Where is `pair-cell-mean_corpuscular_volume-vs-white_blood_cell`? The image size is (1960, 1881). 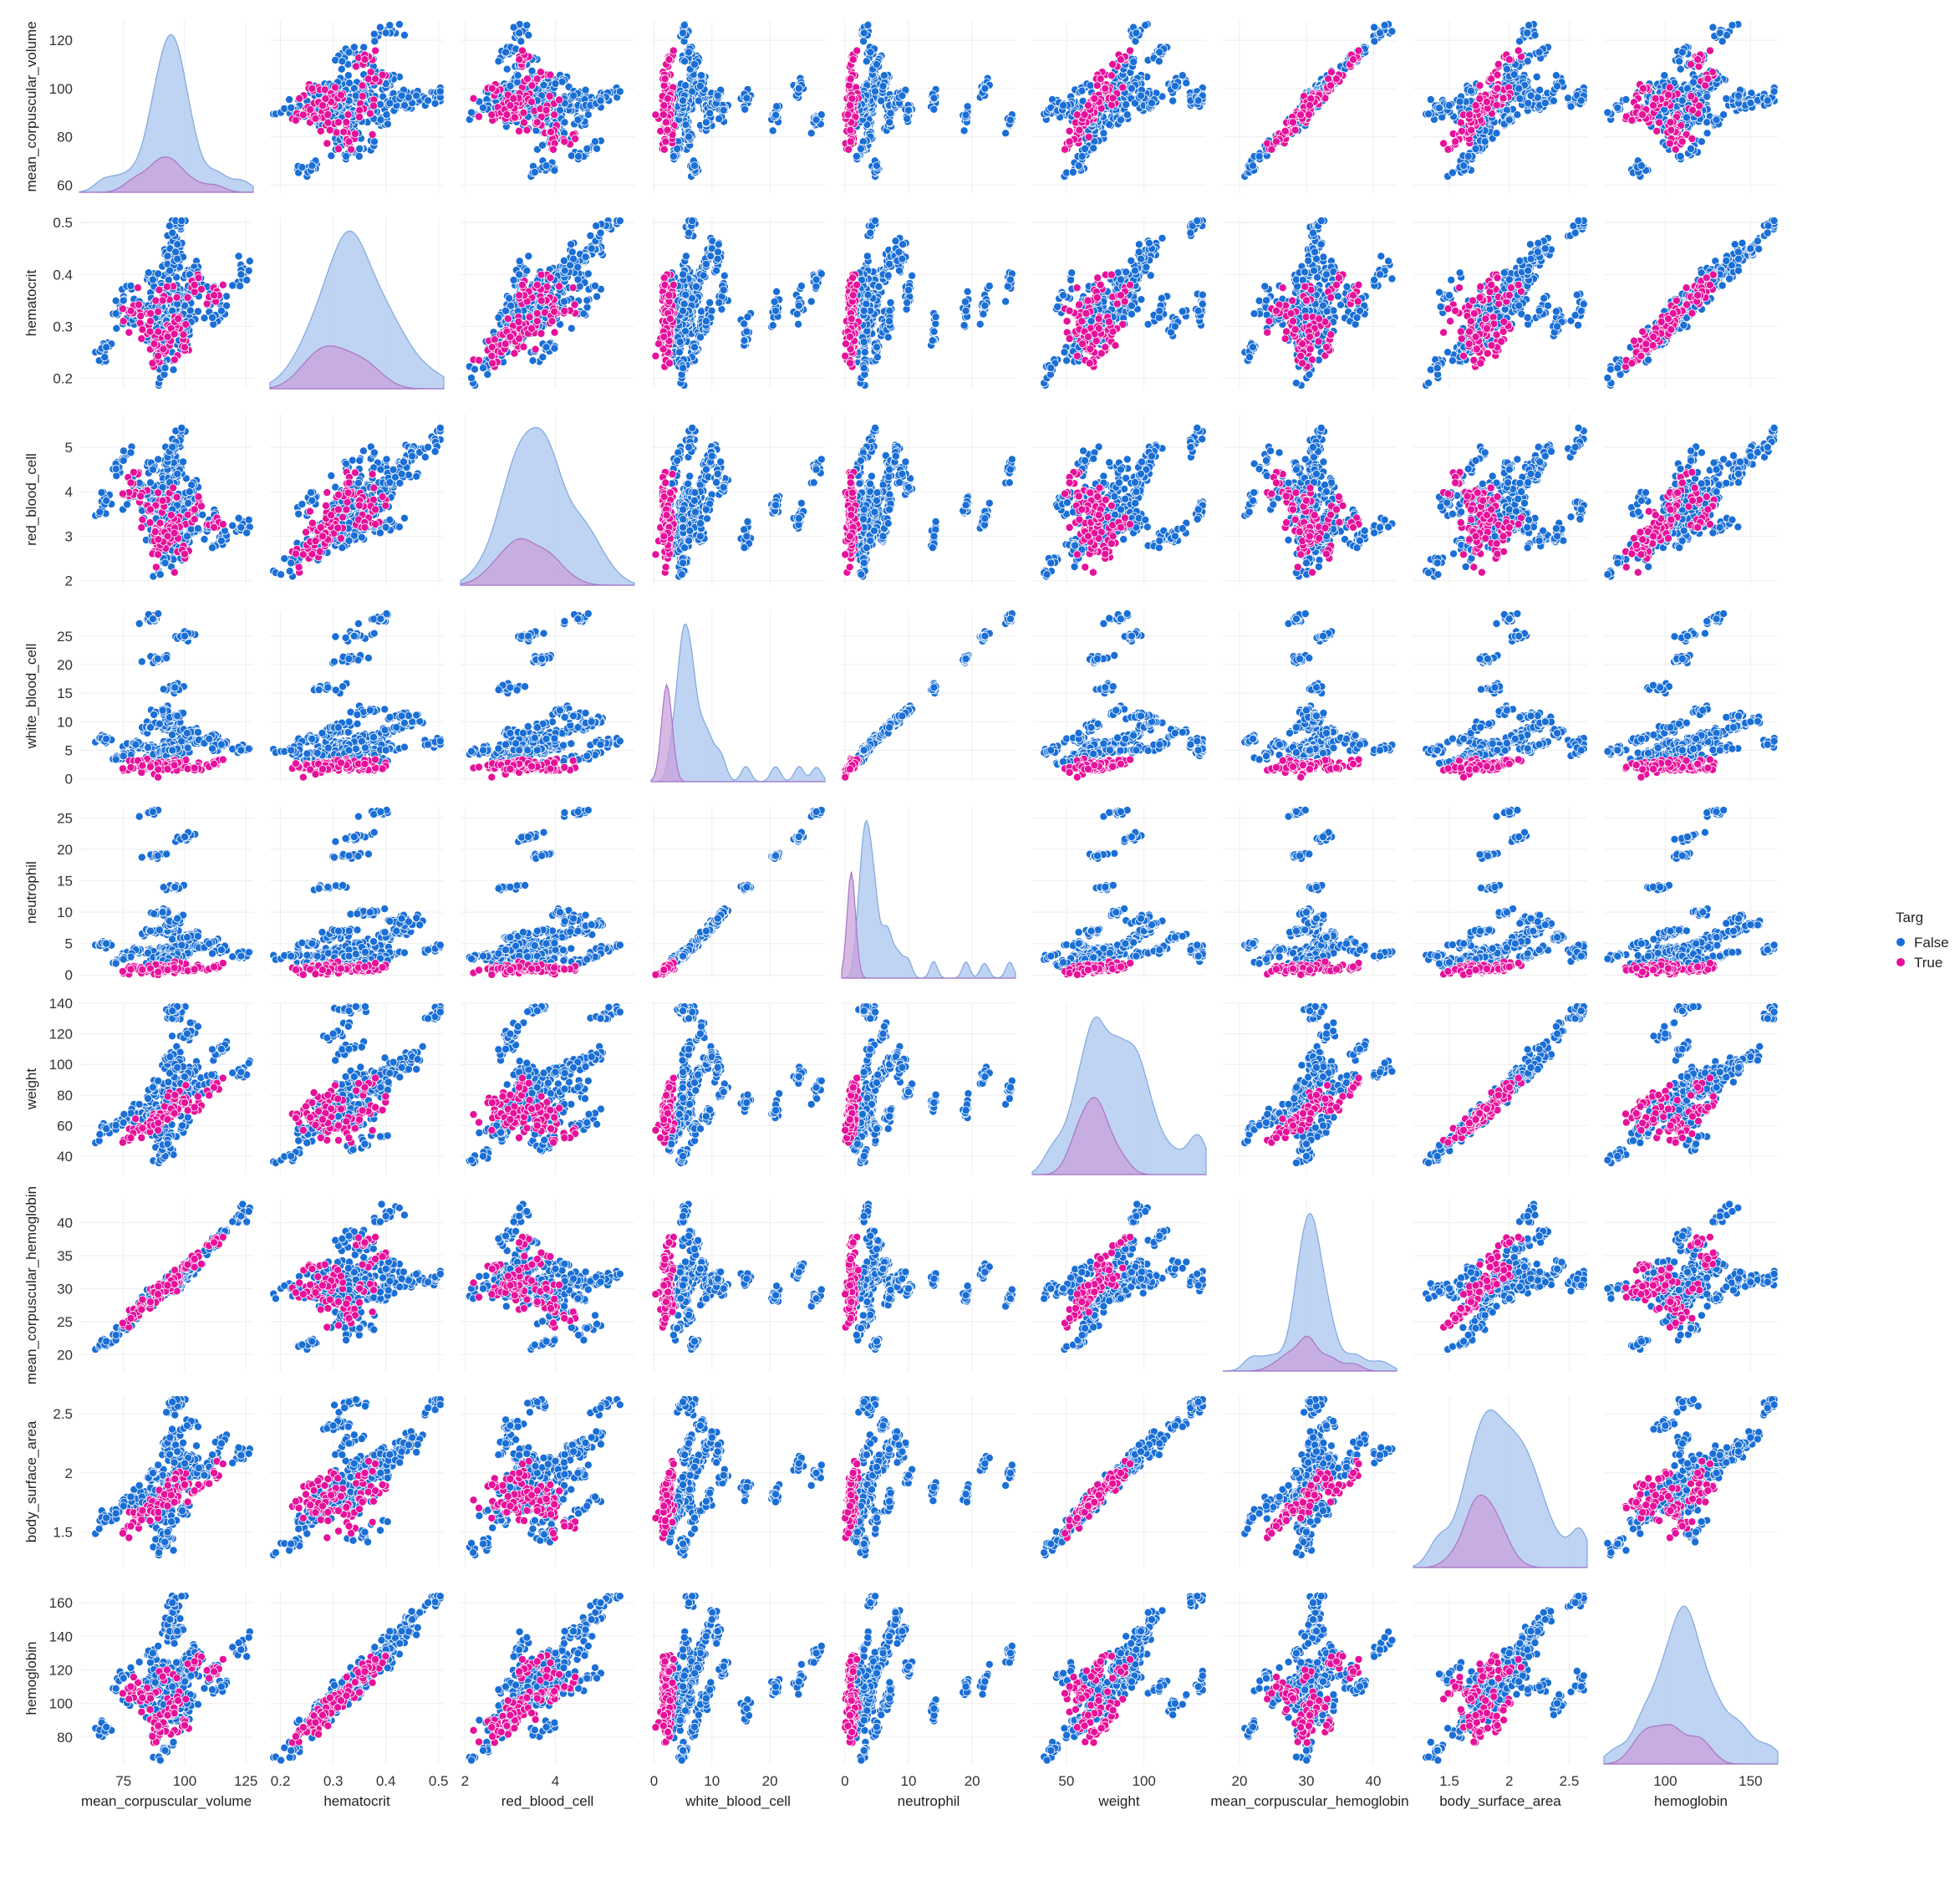 pair-cell-mean_corpuscular_volume-vs-white_blood_cell is located at coordinates (738, 107).